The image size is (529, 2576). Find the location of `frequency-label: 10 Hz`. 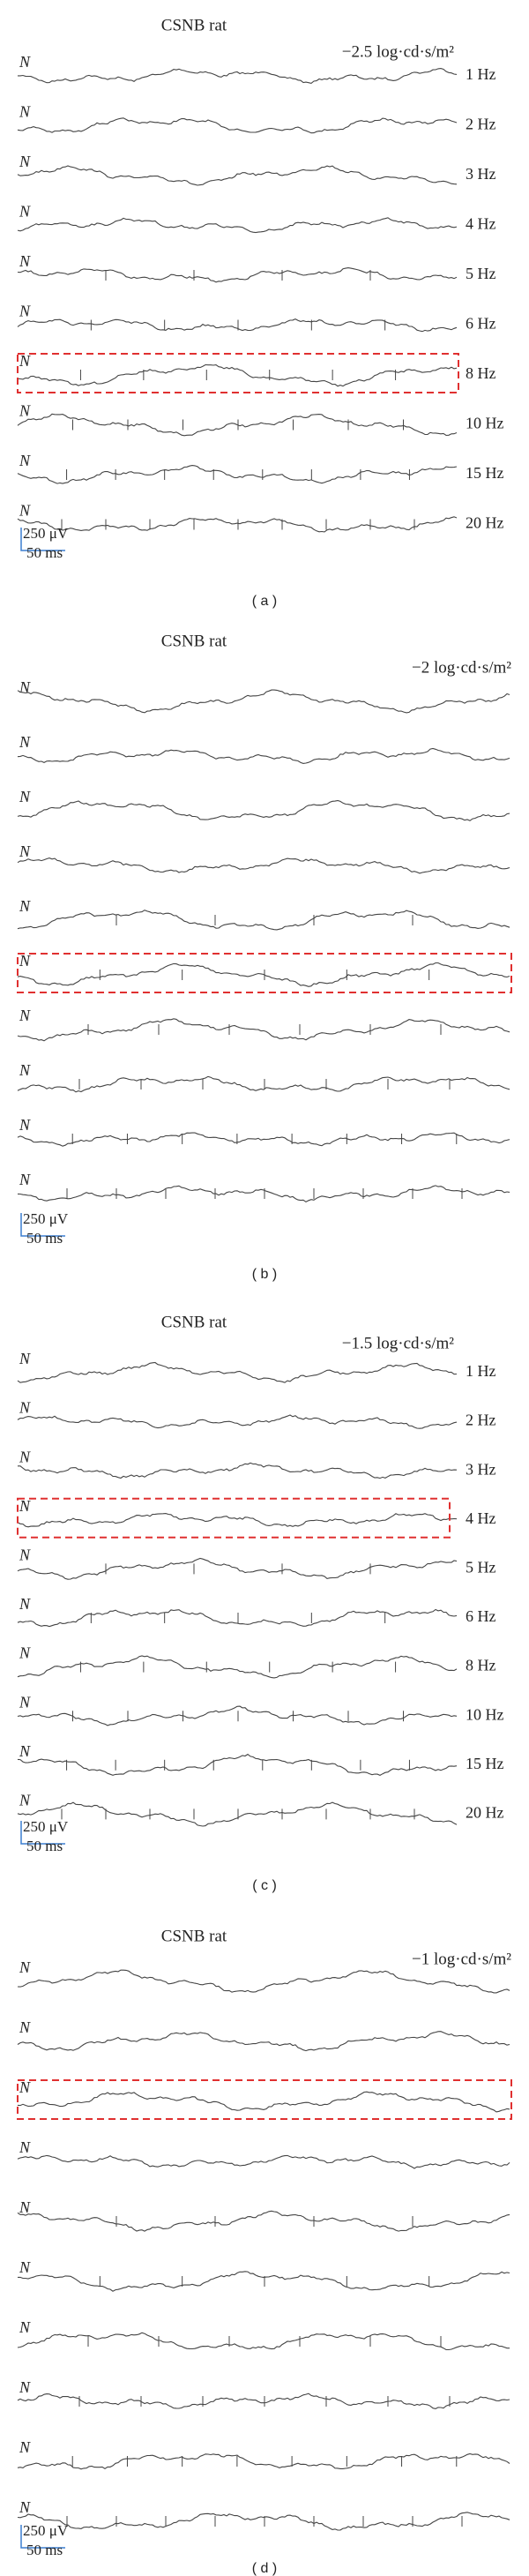

frequency-label: 10 Hz is located at coordinates (485, 424).